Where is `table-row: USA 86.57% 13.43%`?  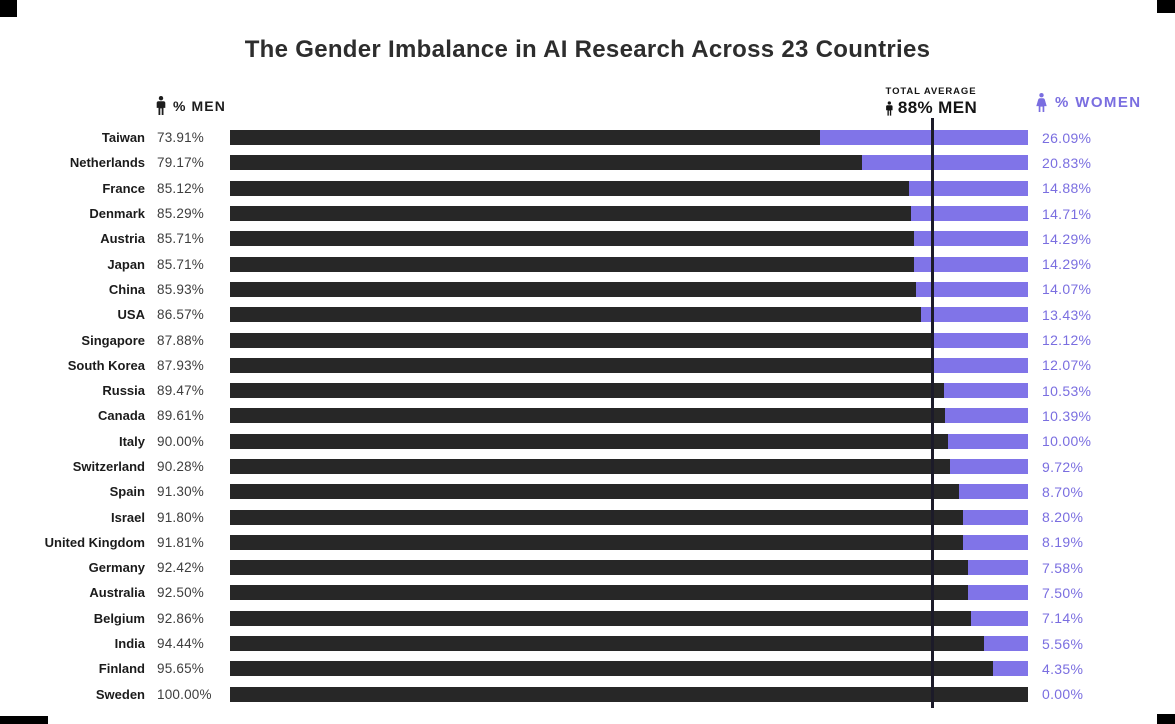 table-row: USA 86.57% 13.43% is located at coordinates (587, 314).